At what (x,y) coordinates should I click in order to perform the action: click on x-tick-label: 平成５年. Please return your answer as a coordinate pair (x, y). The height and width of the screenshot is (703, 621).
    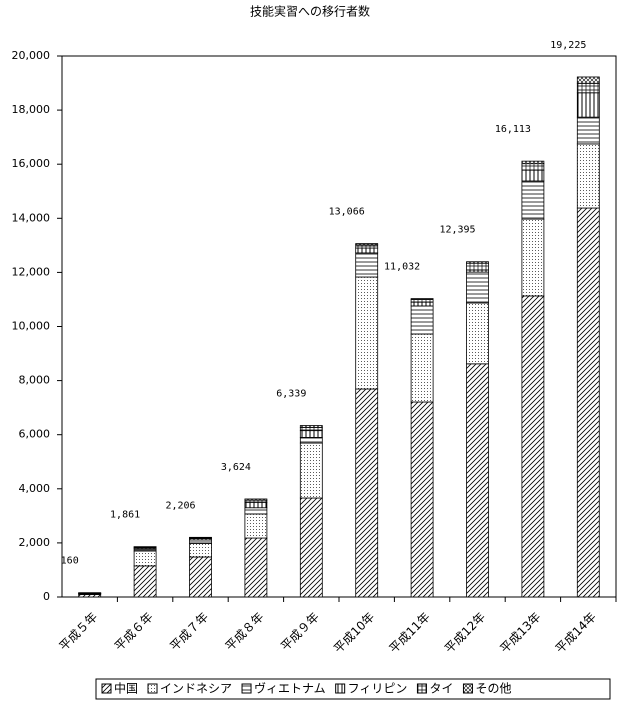
    Looking at the image, I should click on (78, 632).